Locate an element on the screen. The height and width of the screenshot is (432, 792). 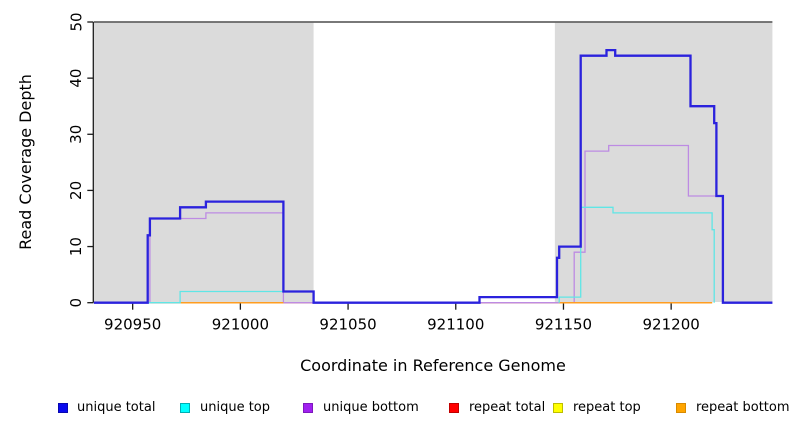
legend-label: repeat total is located at coordinates (507, 407).